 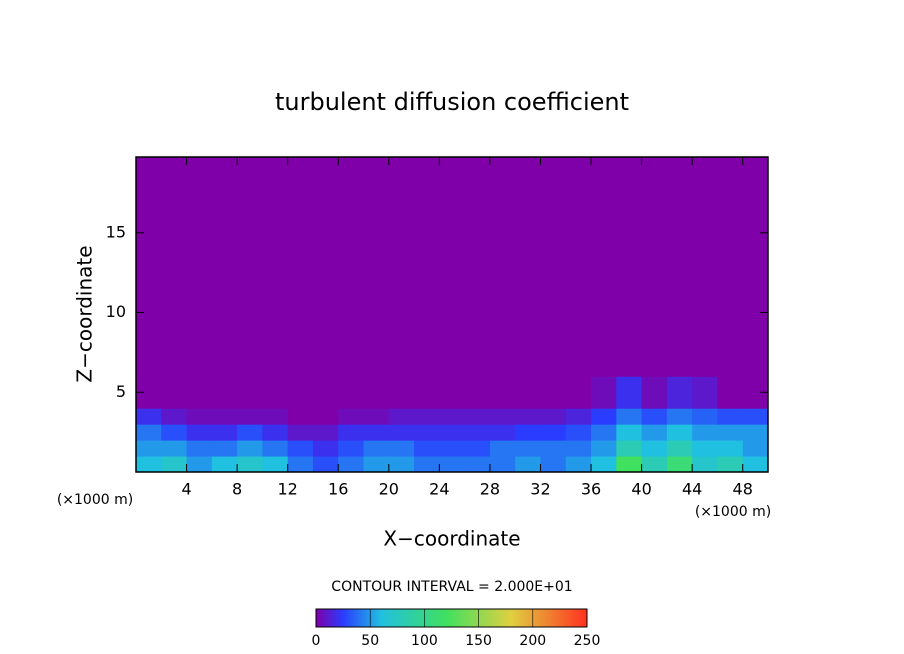 What do you see at coordinates (186, 489) in the screenshot?
I see `x-tick-label: 4` at bounding box center [186, 489].